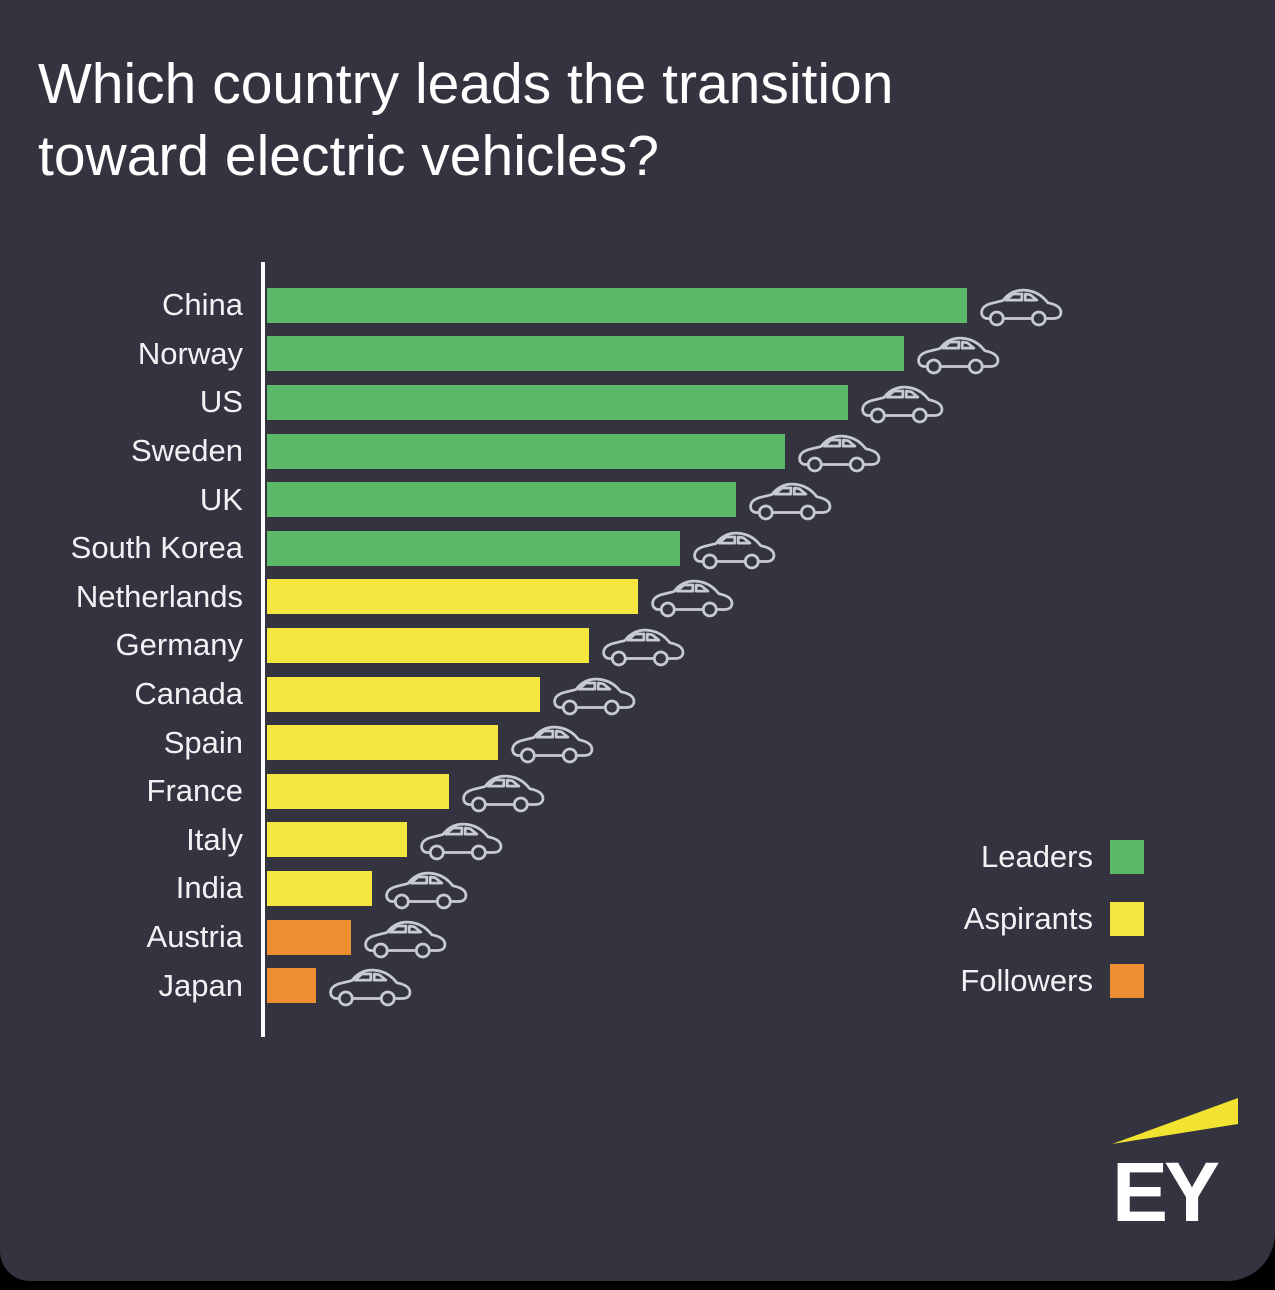 The height and width of the screenshot is (1290, 1275). I want to click on bar-india, so click(319, 888).